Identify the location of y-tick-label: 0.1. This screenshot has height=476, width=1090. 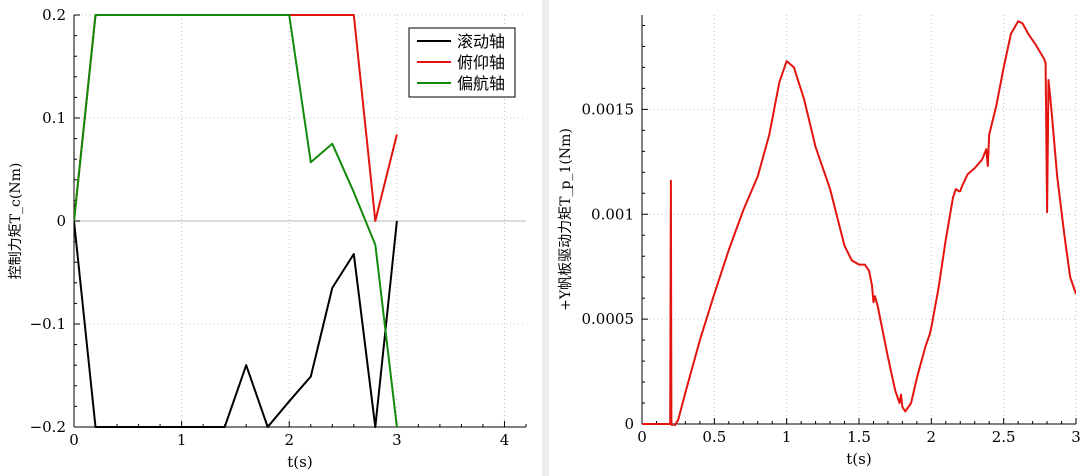
(54, 118).